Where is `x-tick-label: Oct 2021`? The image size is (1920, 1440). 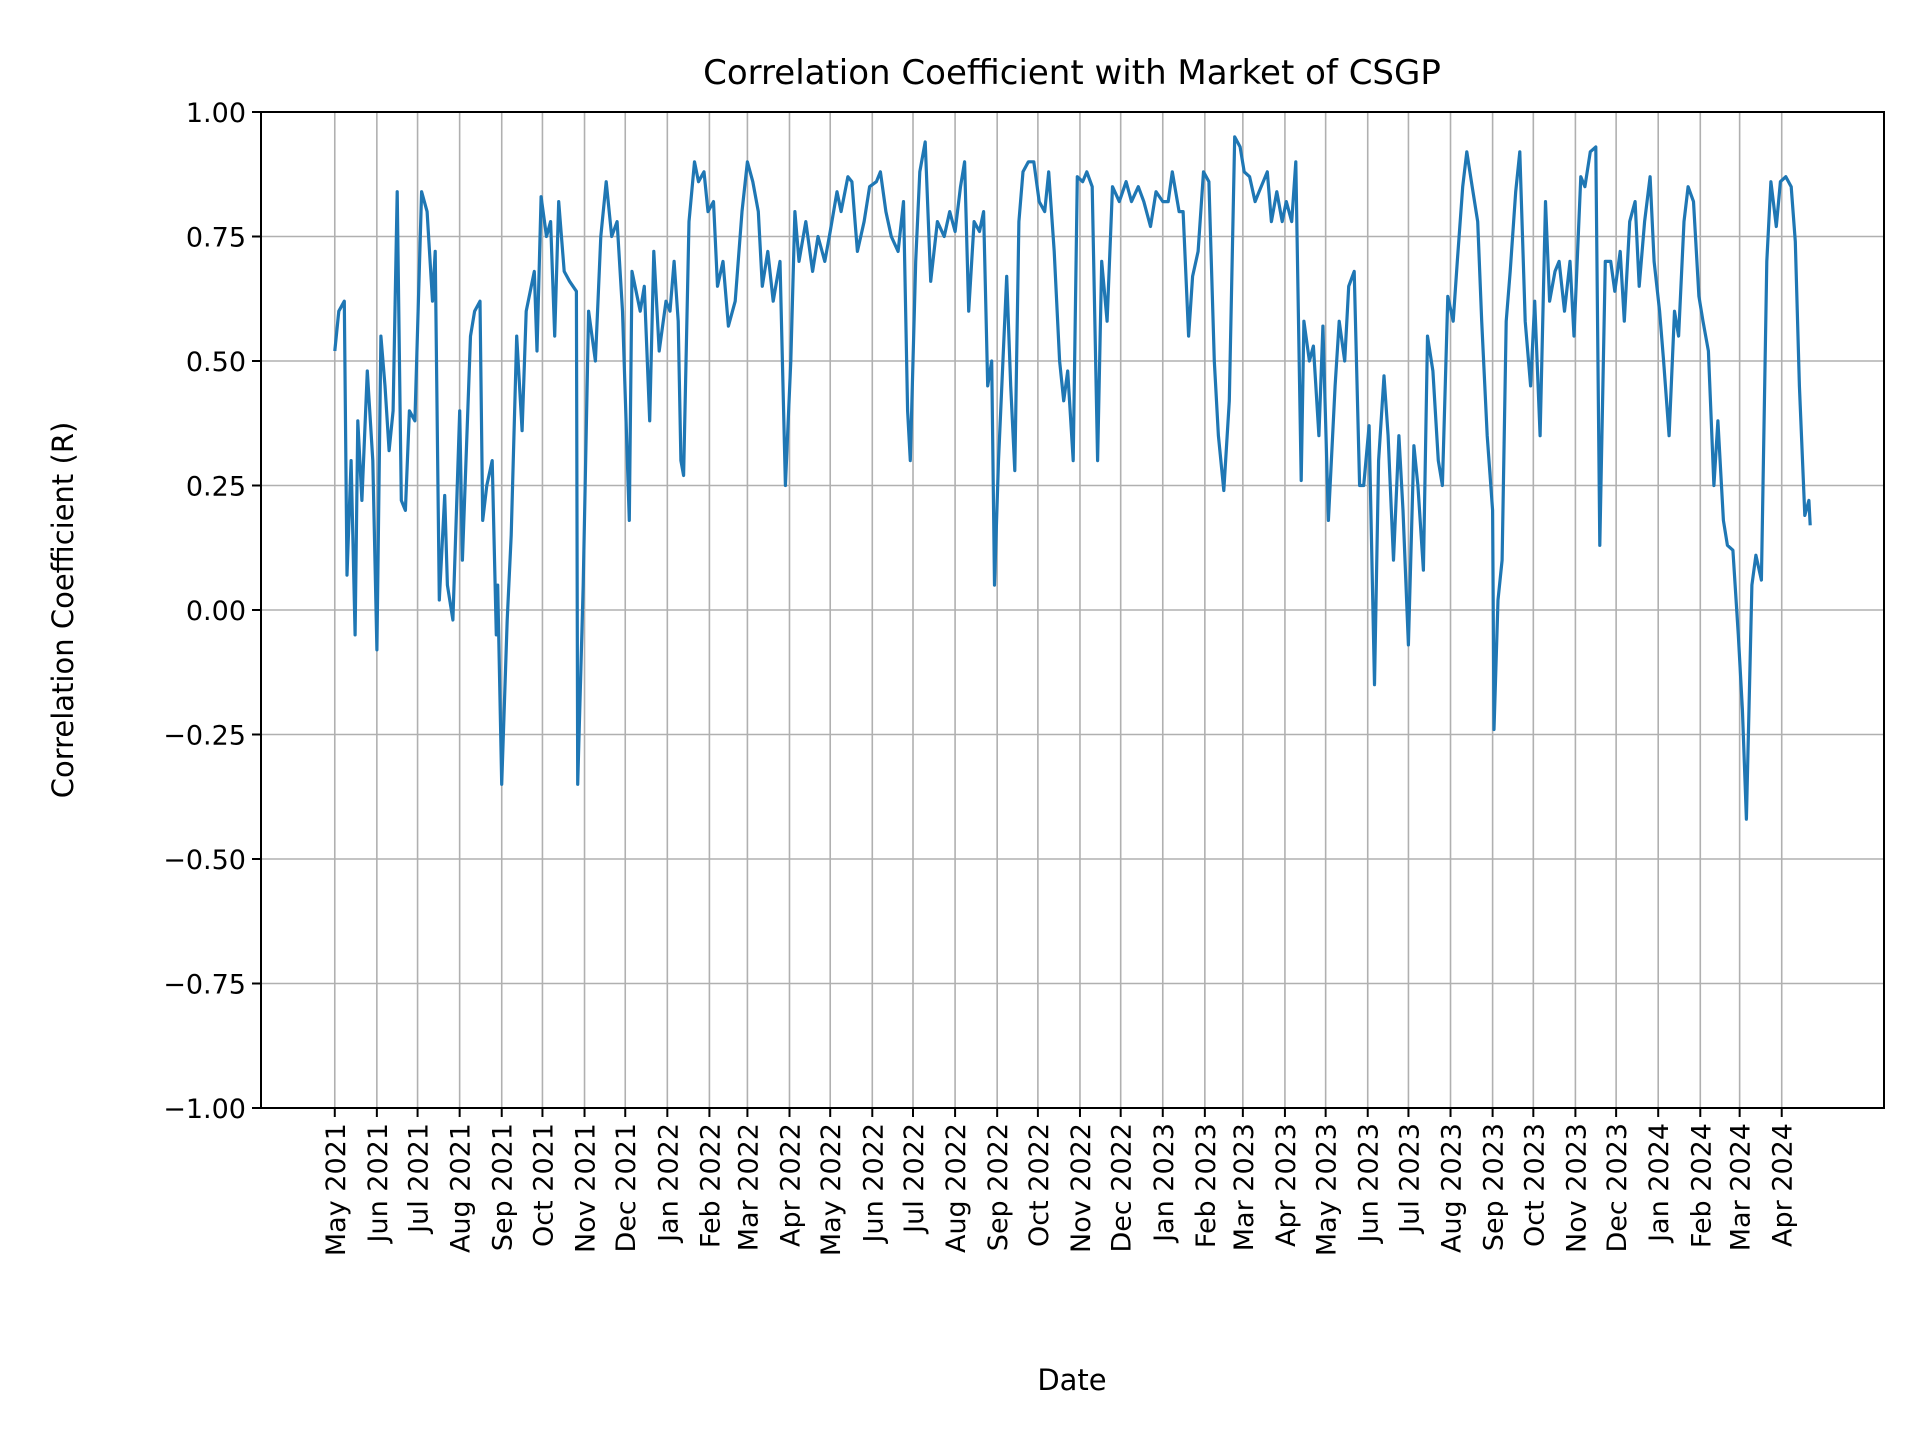
x-tick-label: Oct 2021 is located at coordinates (543, 1185).